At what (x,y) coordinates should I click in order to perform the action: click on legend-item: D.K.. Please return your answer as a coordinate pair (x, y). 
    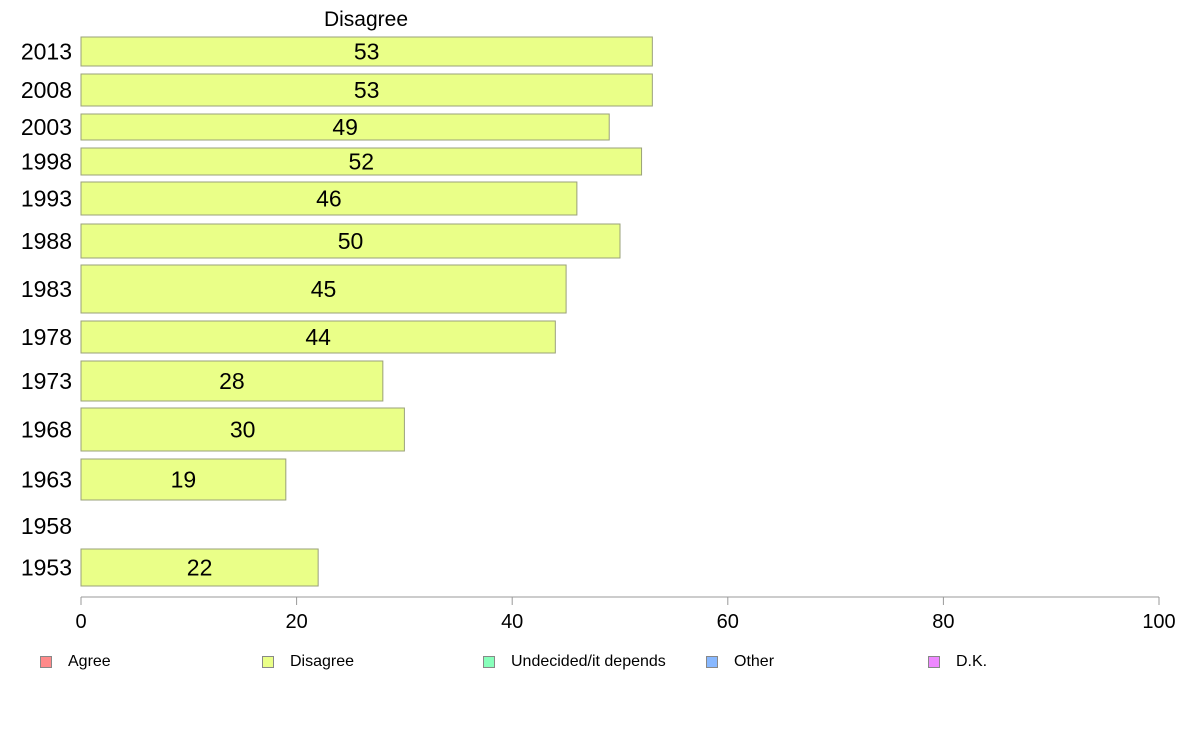
    Looking at the image, I should click on (957, 662).